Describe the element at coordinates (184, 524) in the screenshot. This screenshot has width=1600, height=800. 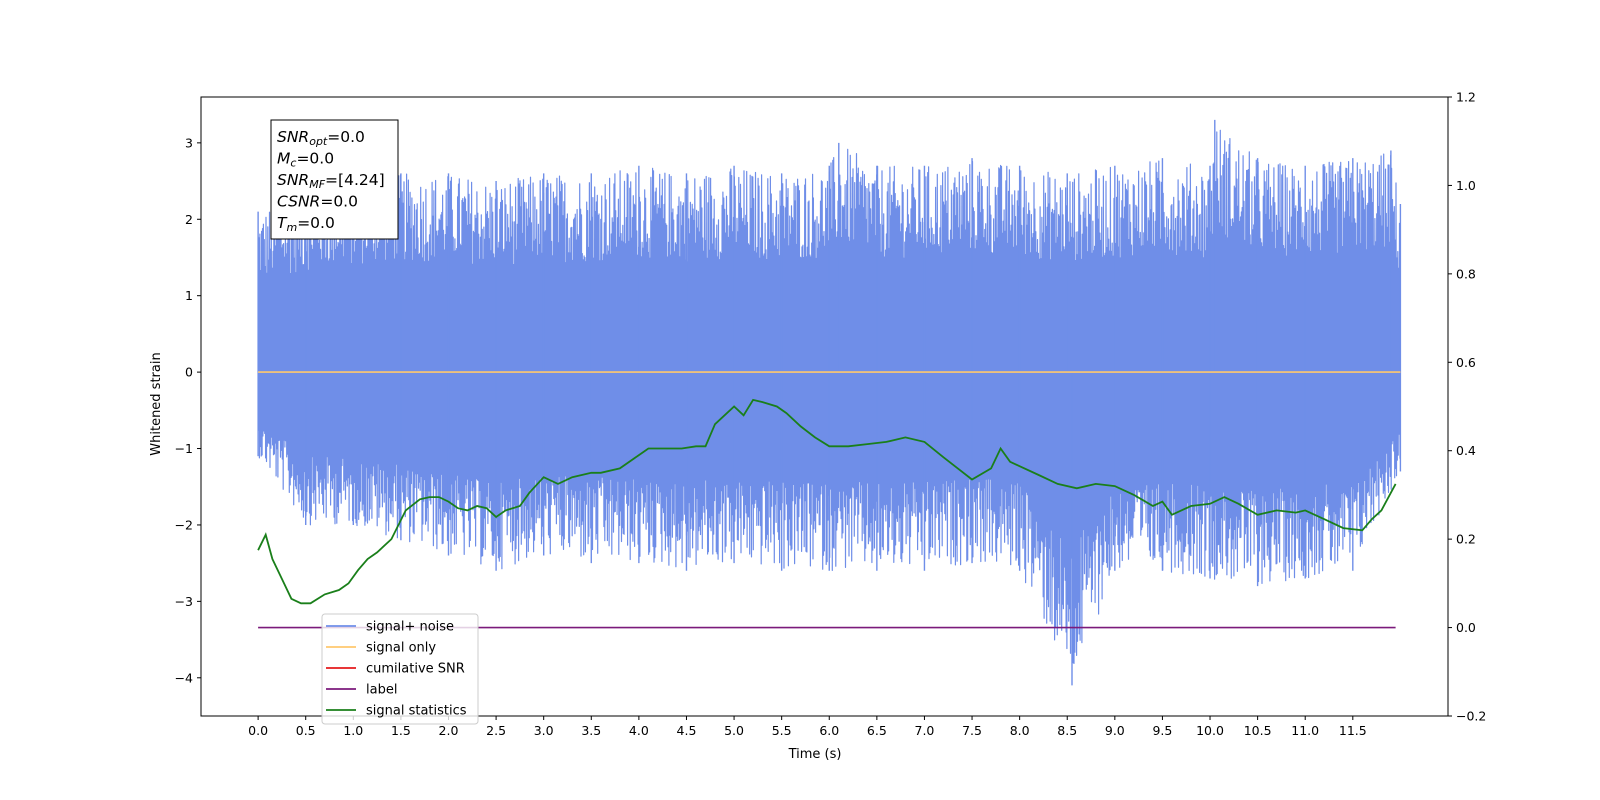
I see `y-left-tick-label: −2` at that location.